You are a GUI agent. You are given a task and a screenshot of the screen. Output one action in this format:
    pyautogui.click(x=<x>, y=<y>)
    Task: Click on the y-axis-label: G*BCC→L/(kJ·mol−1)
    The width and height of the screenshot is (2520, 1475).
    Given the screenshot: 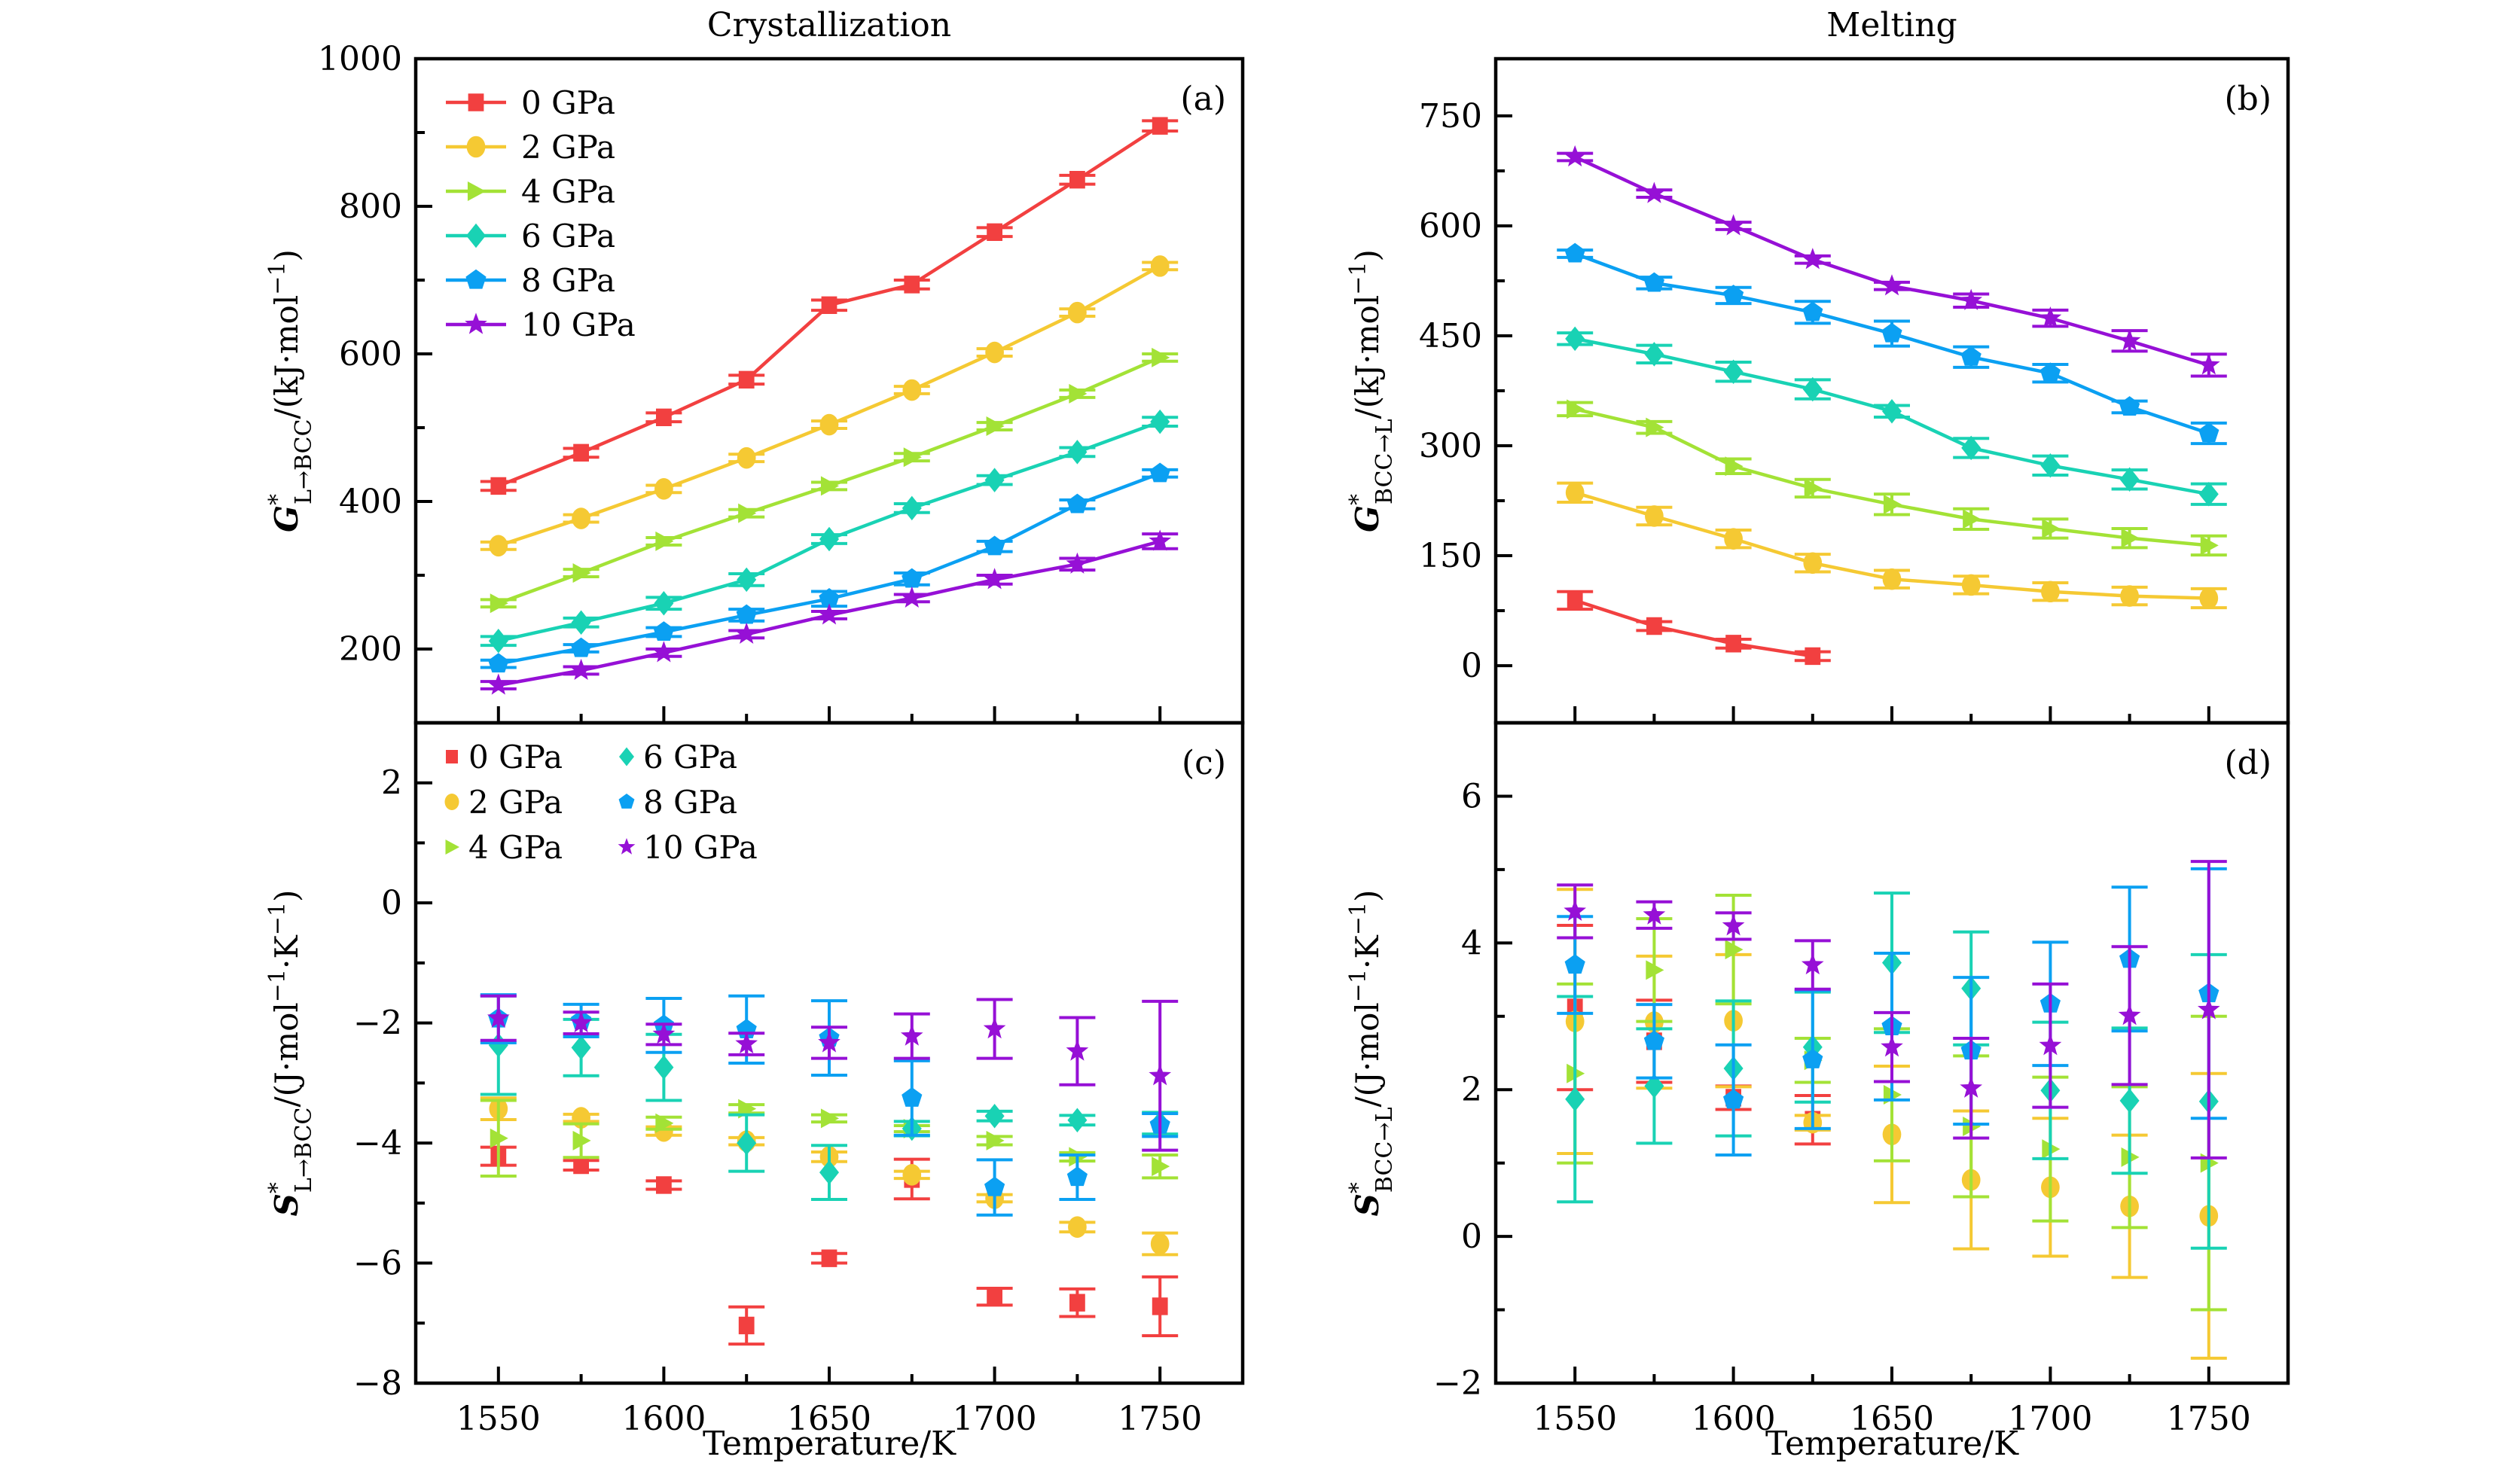 What is the action you would take?
    pyautogui.click(x=1371, y=390)
    